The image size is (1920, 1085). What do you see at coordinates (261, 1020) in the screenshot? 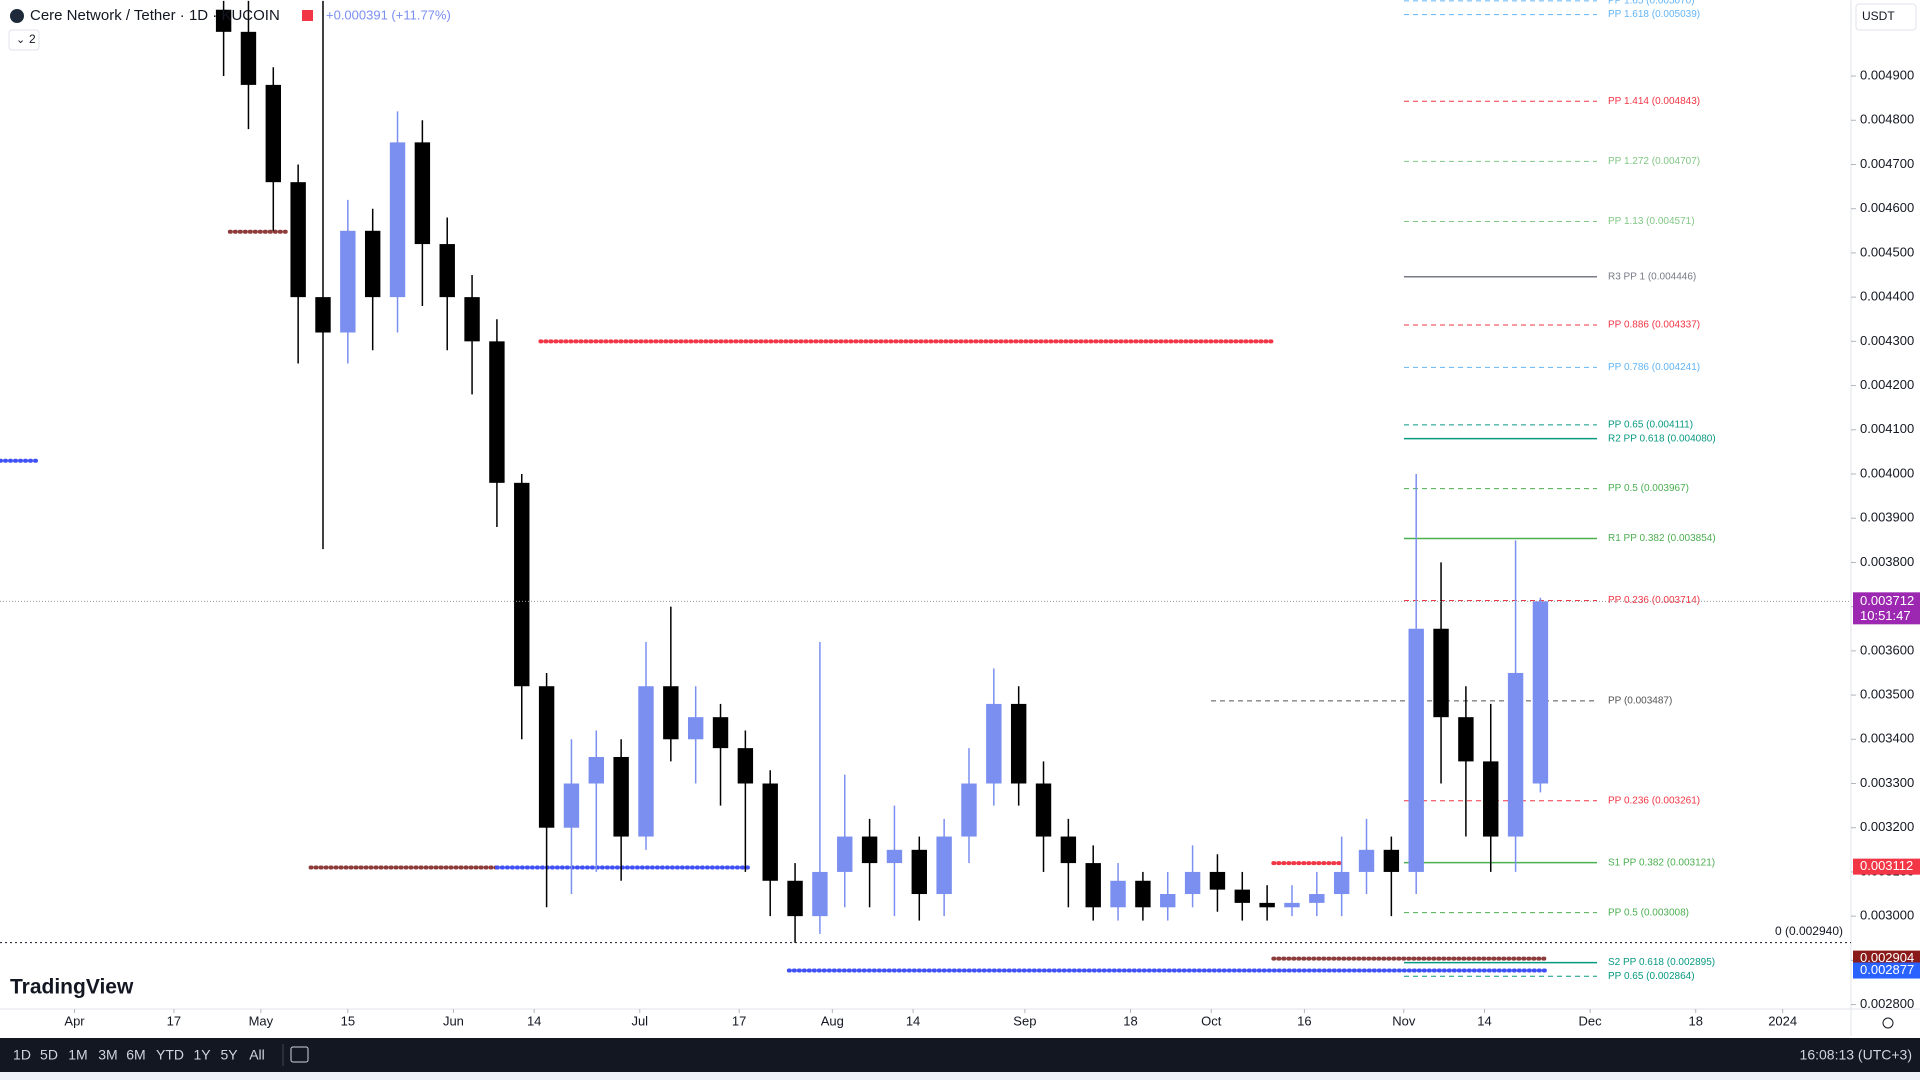
I see `x-tick-label: May` at bounding box center [261, 1020].